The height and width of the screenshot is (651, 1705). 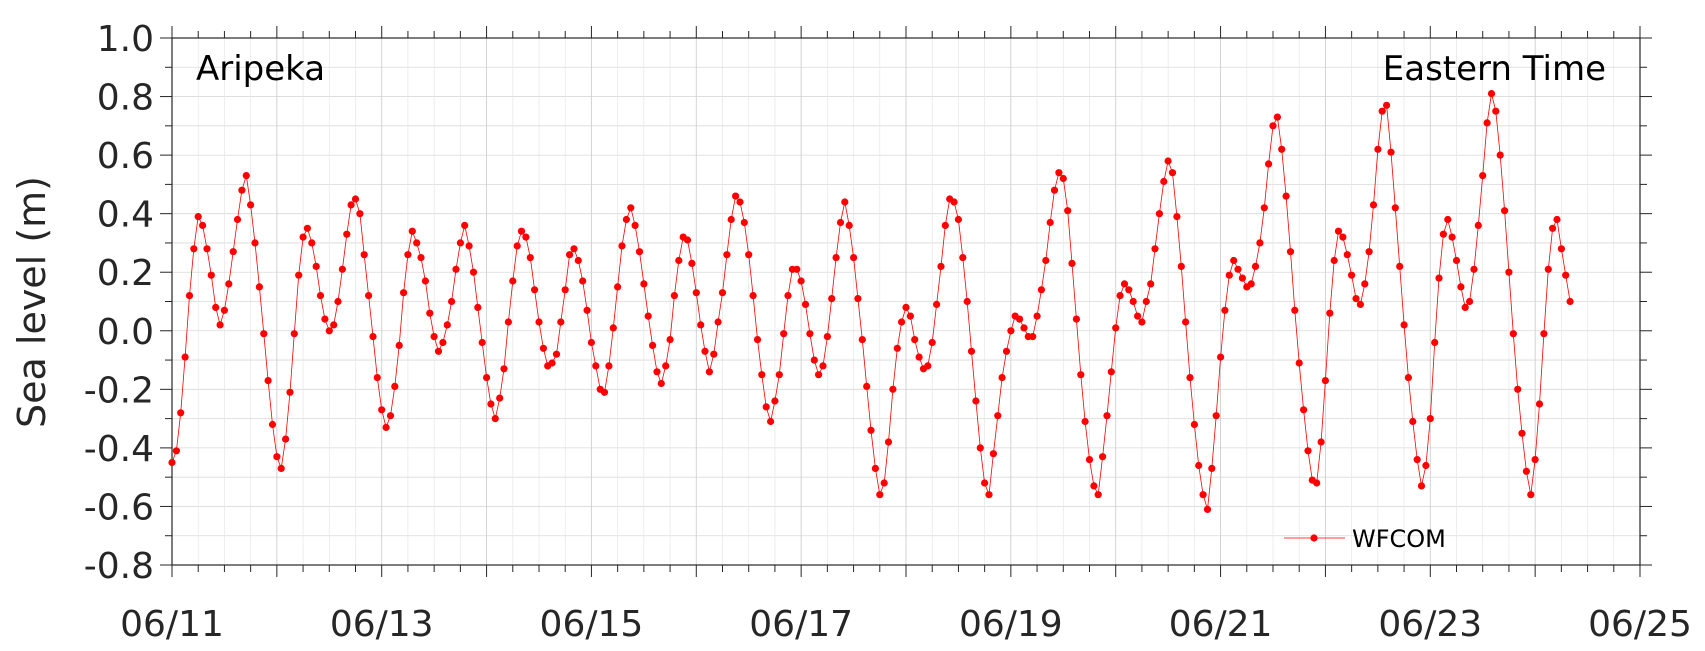 I want to click on x-tick-label: 06/11, so click(x=172, y=624).